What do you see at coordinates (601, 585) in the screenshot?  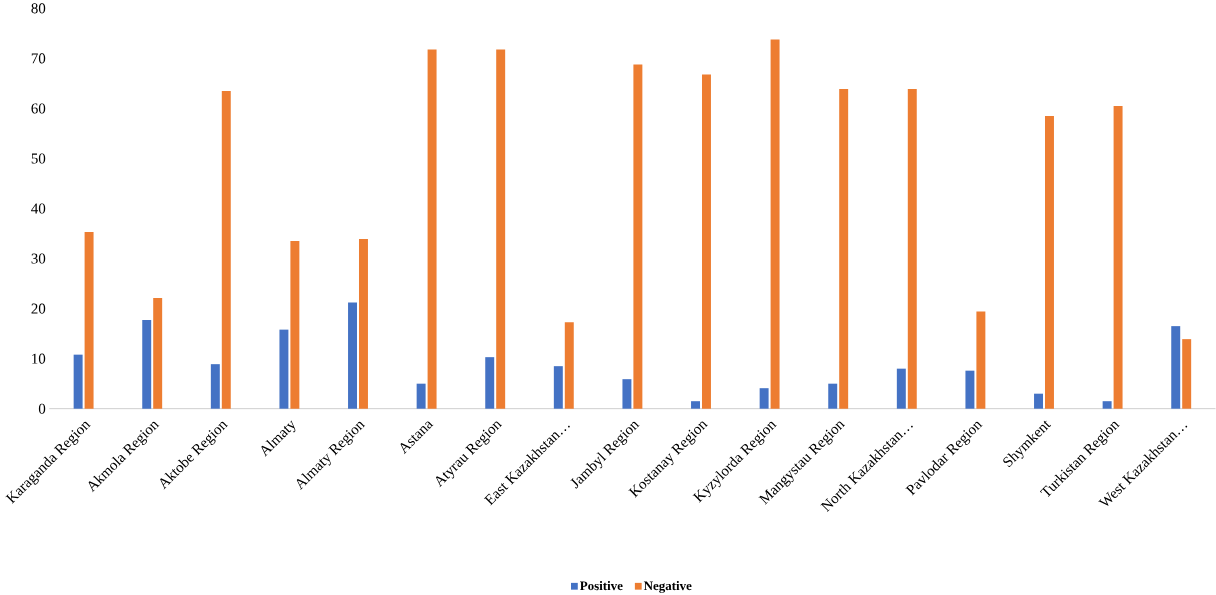 I see `legend-label: Positive` at bounding box center [601, 585].